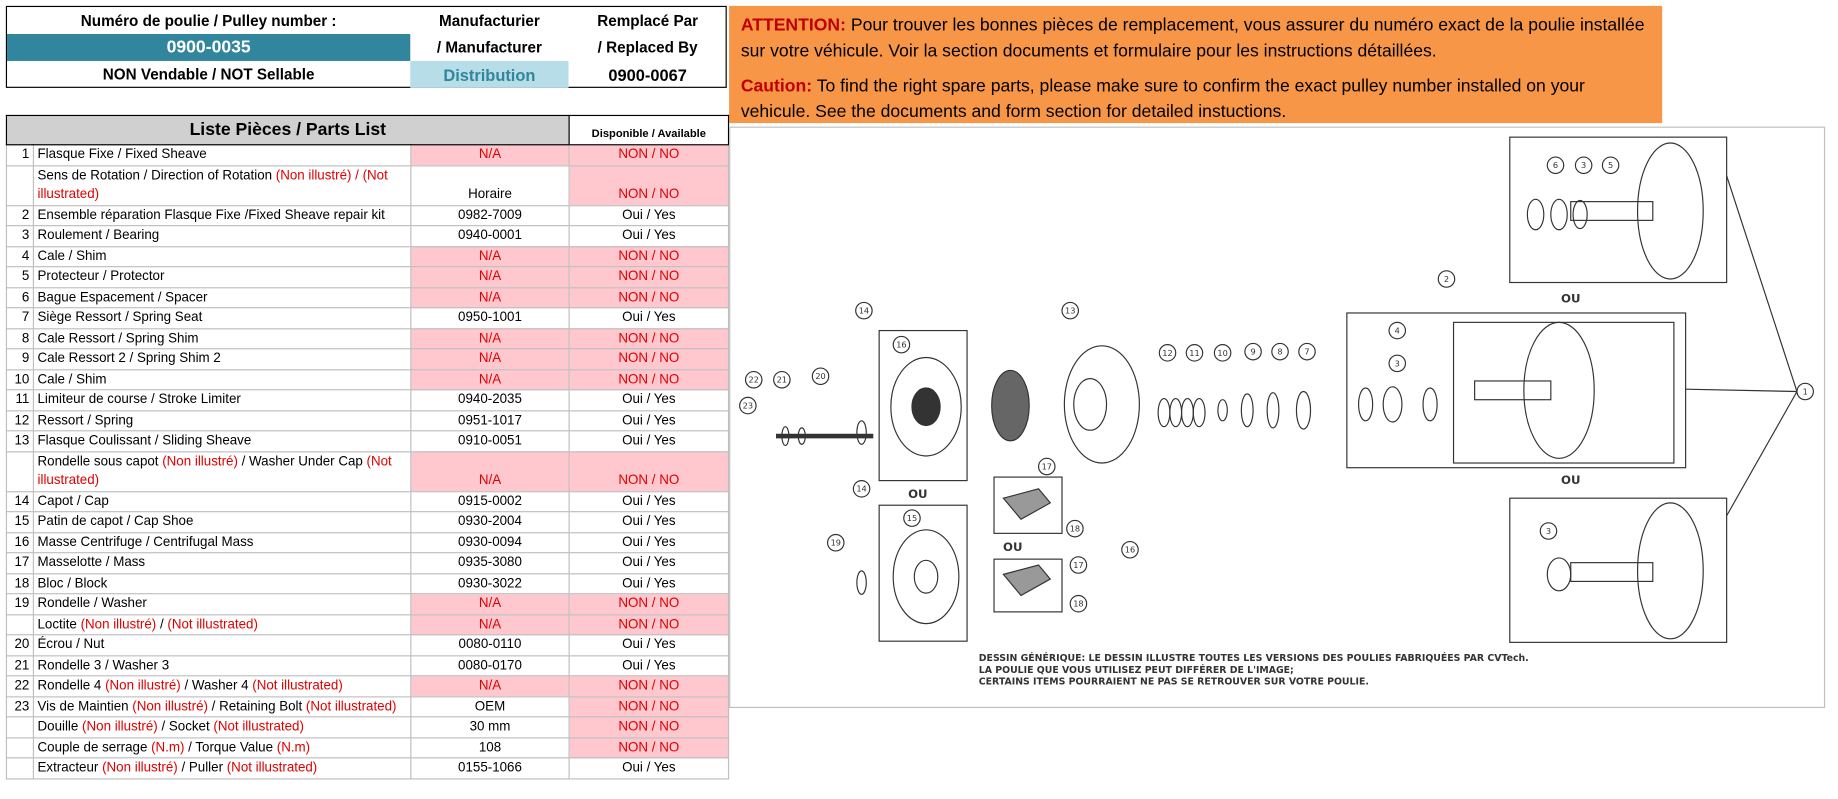  What do you see at coordinates (19, 471) in the screenshot?
I see `part-index` at bounding box center [19, 471].